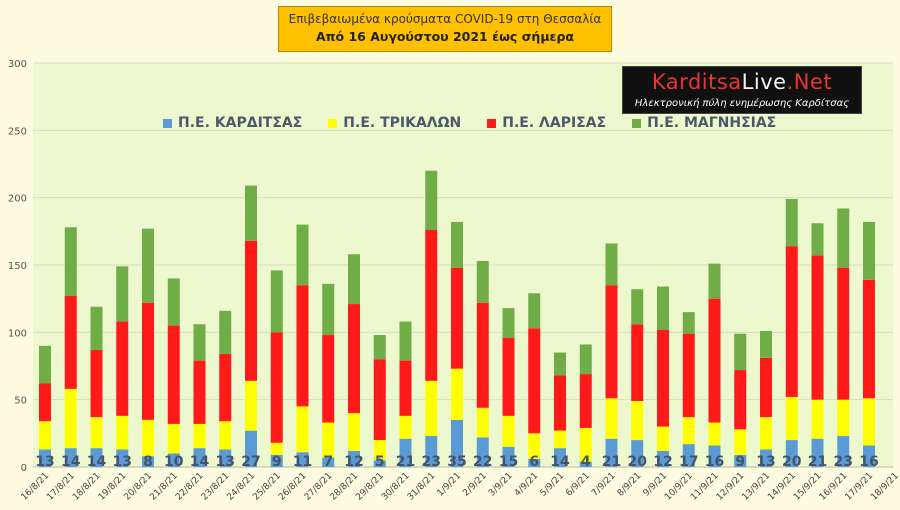 This screenshot has height=510, width=900. What do you see at coordinates (546, 123) in the screenshot?
I see `legend-item-larisa: Π.Ε. ΛΑΡΙΣΑΣ` at bounding box center [546, 123].